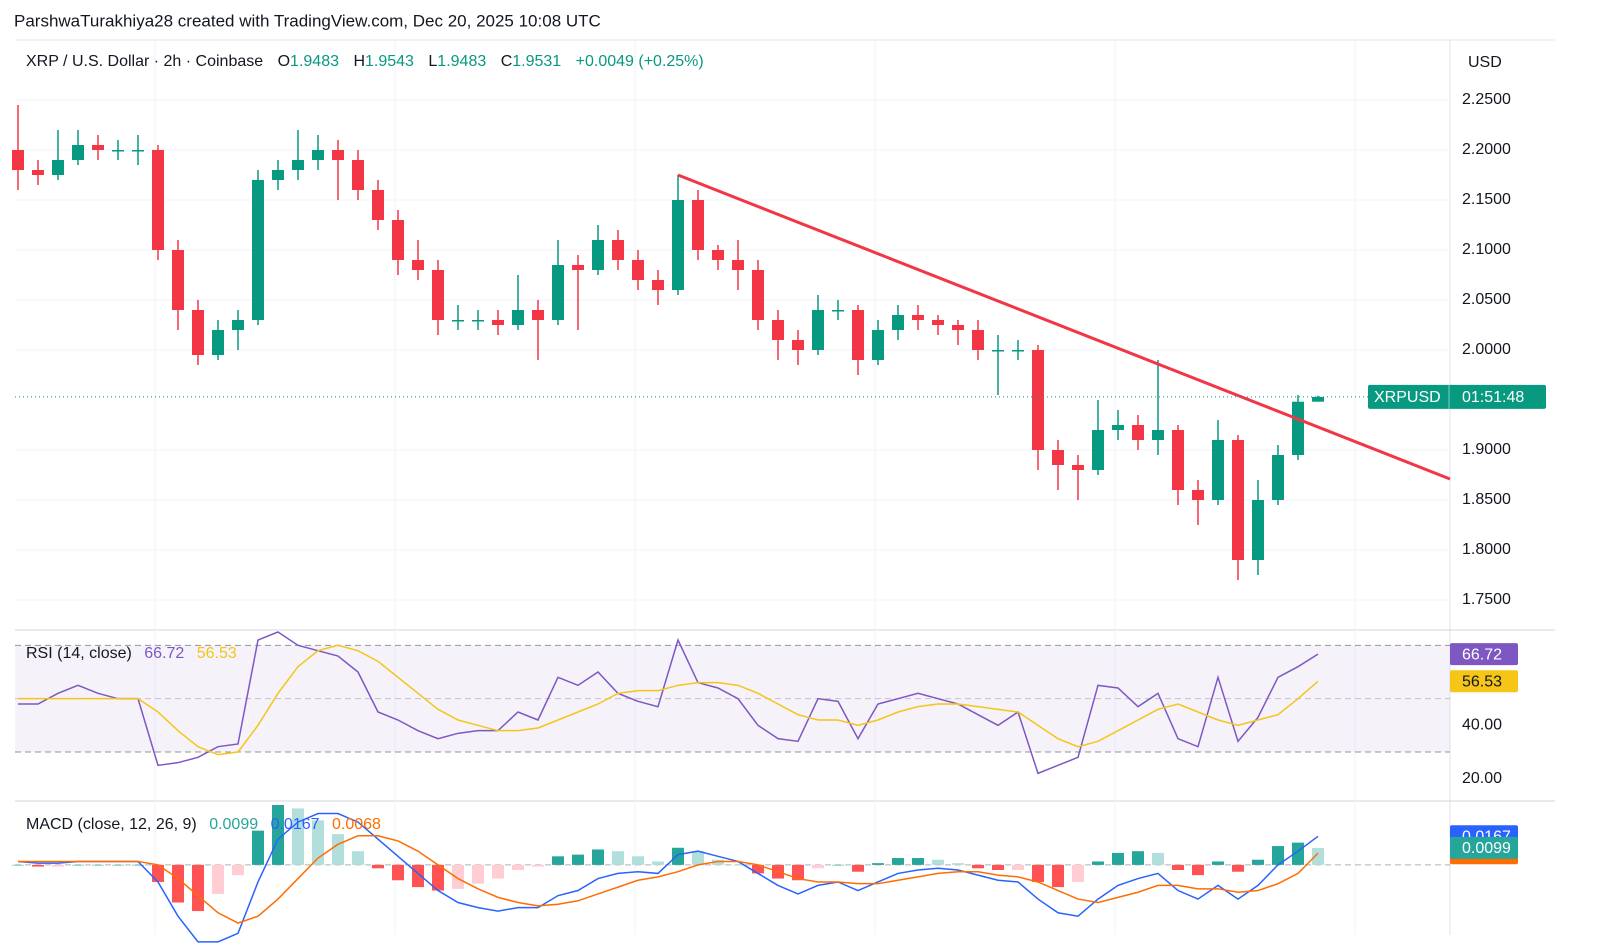  I want to click on rsi-header: RSI (14, close) 66.72 56.53, so click(131, 653).